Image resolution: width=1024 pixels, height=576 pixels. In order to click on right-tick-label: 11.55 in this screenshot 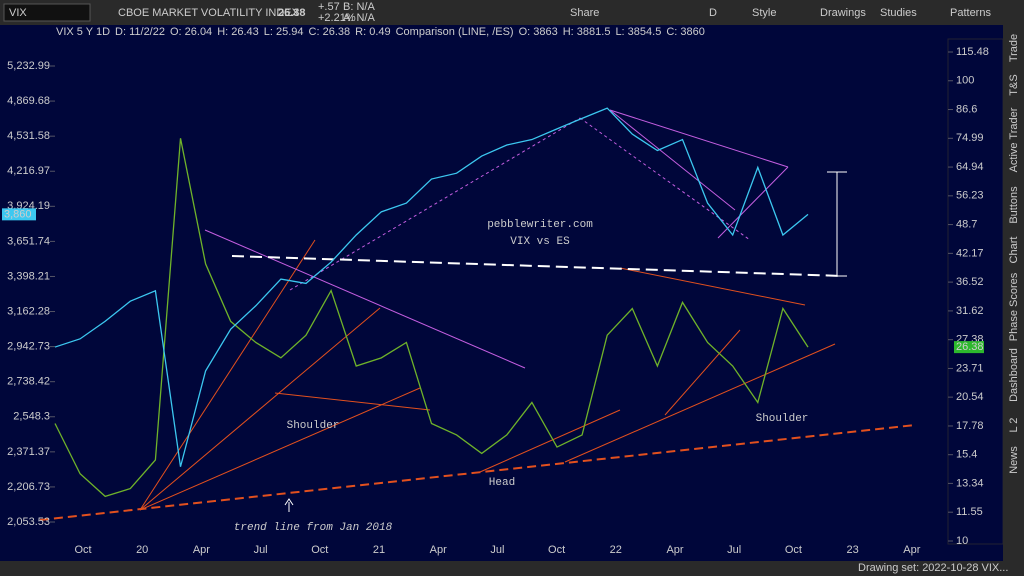, I will do `click(969, 512)`.